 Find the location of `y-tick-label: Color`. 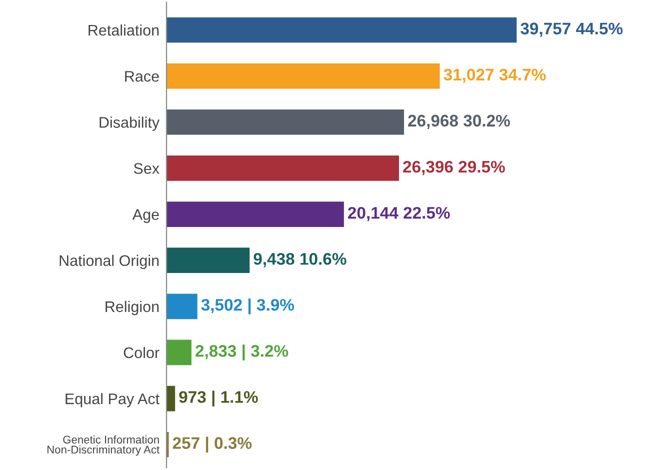

y-tick-label: Color is located at coordinates (142, 352).